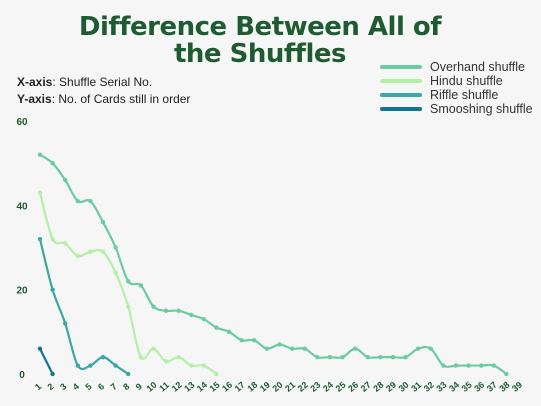 The height and width of the screenshot is (406, 541). Describe the element at coordinates (214, 387) in the screenshot. I see `x-tick-label: 15` at that location.